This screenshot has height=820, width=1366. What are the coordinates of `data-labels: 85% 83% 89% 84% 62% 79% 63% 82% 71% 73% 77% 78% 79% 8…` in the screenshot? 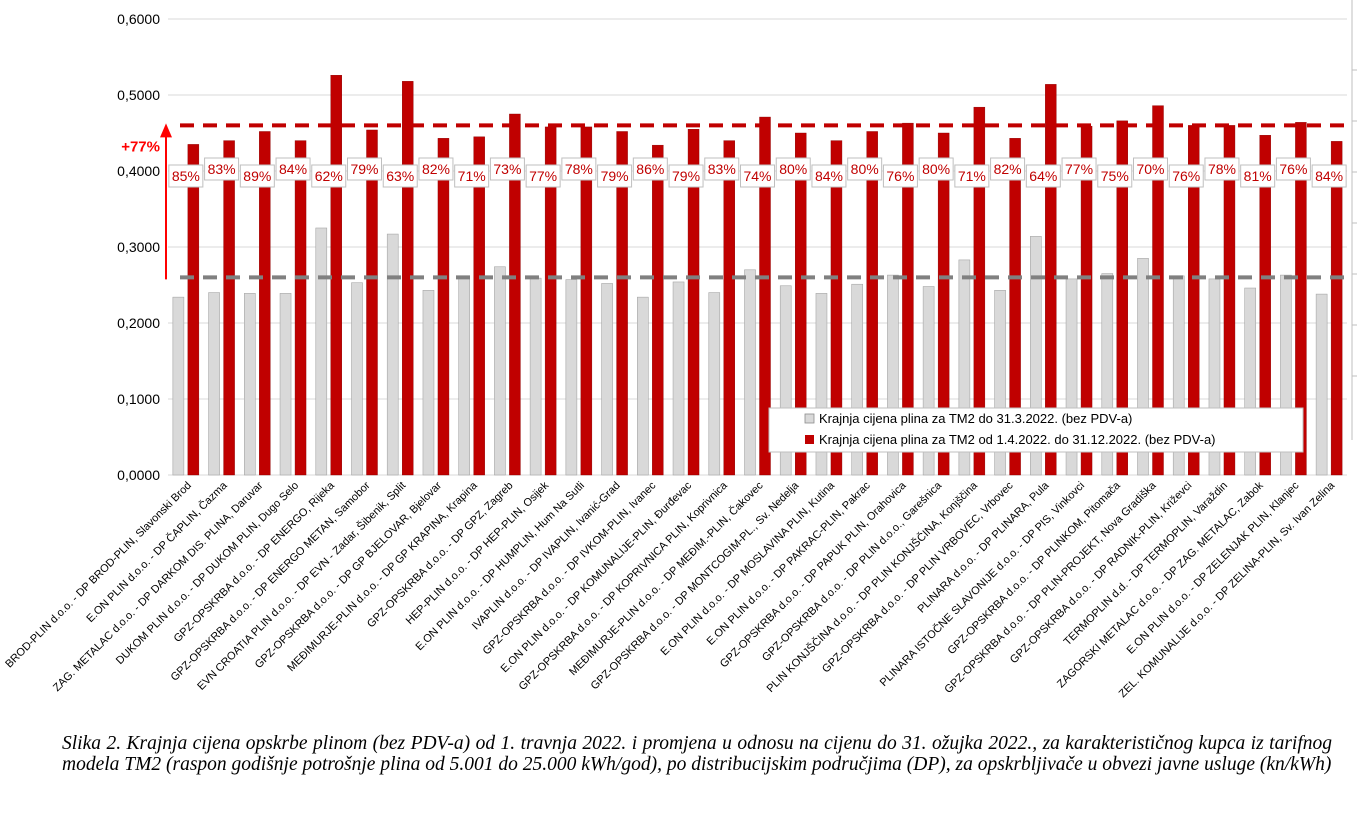 It's located at (757, 172).